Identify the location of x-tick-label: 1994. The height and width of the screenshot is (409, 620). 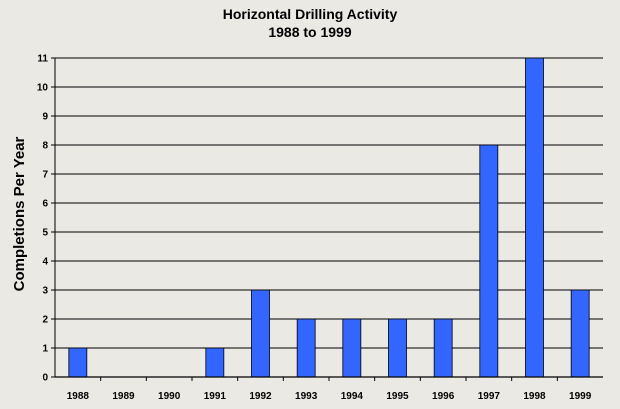
(352, 396).